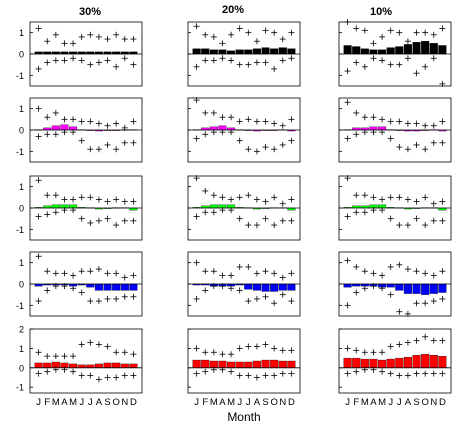  Describe the element at coordinates (395, 53) in the screenshot. I see `panel-c2-r1` at that location.